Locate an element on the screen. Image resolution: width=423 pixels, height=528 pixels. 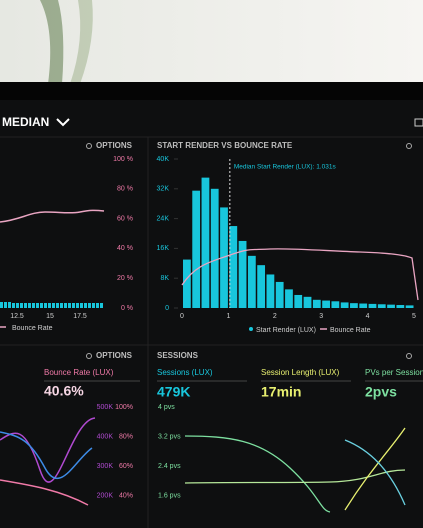
y-tick-label: 2.4 pvs is located at coordinates (169, 466).